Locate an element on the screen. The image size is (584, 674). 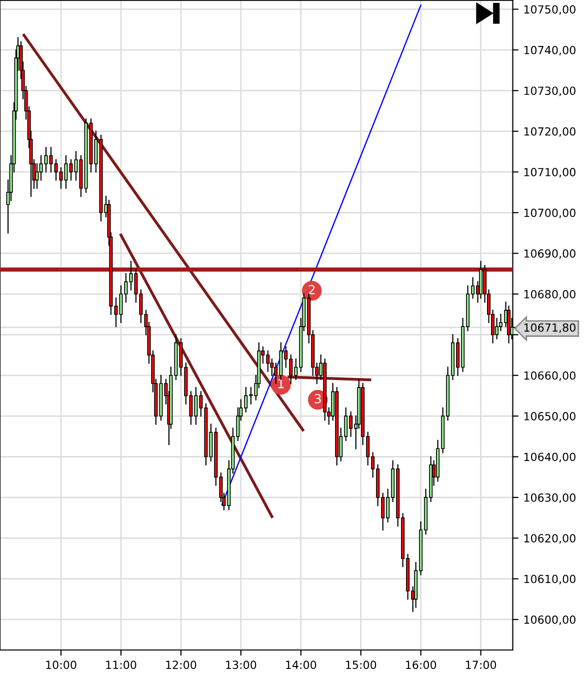
y-tick-label: 10720,00 is located at coordinates (550, 132).